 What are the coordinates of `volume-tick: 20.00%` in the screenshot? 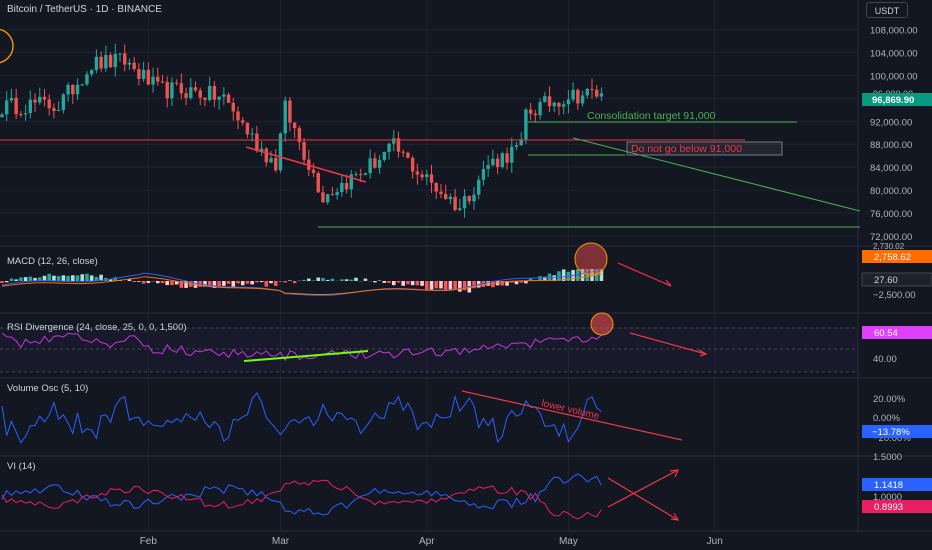 It's located at (889, 399).